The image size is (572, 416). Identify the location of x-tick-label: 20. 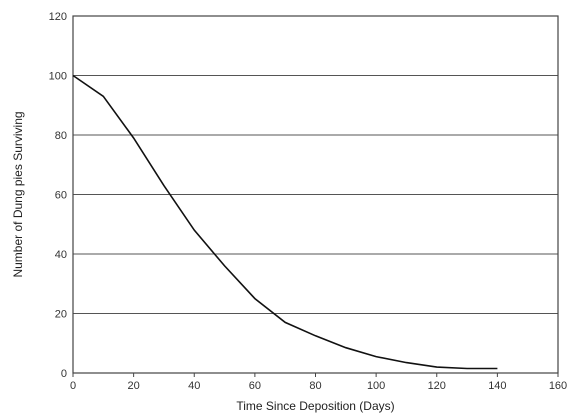
(134, 386).